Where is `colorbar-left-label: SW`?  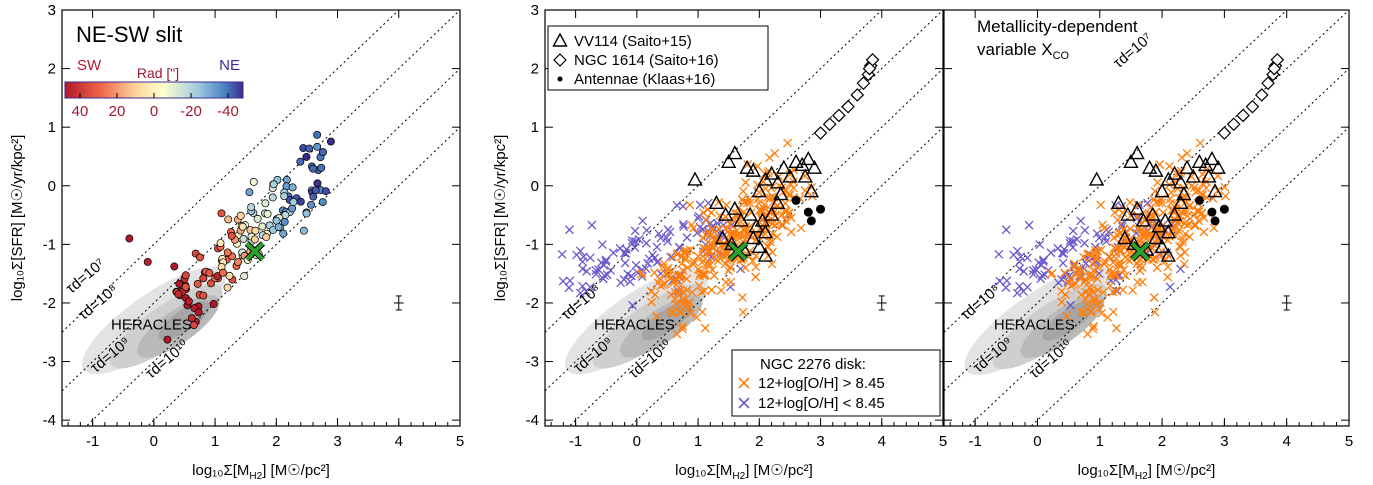 colorbar-left-label: SW is located at coordinates (89, 65).